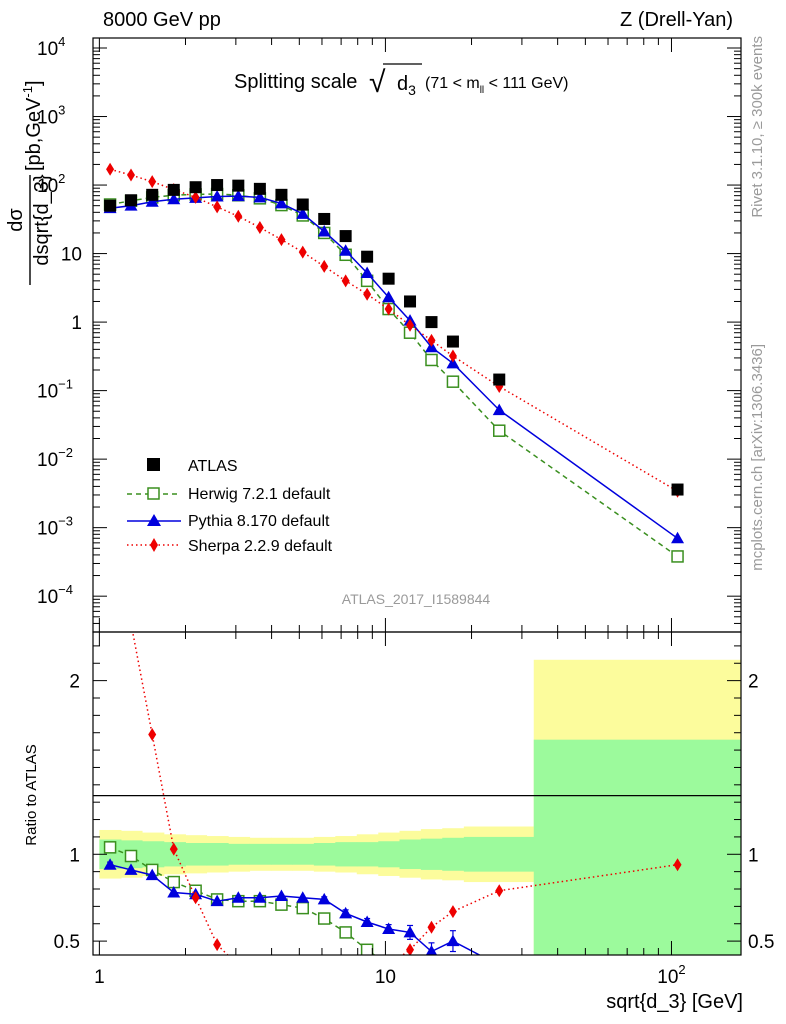 The image size is (786, 1024). Describe the element at coordinates (74, 855) in the screenshot. I see `ratio-y-tick-label: 1` at that location.